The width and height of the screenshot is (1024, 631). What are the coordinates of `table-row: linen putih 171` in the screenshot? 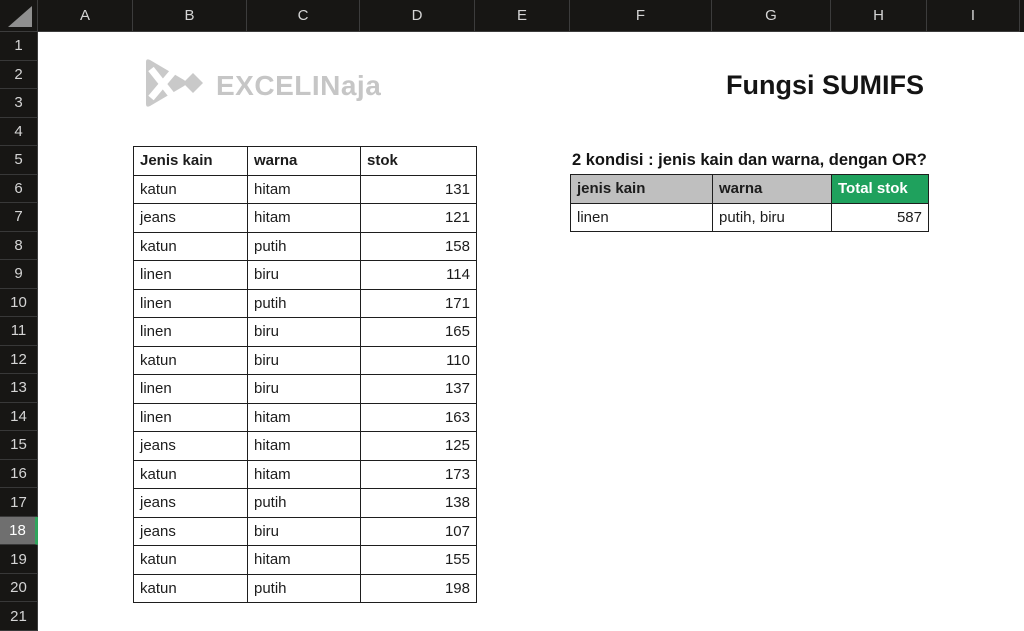 It's located at (305, 303).